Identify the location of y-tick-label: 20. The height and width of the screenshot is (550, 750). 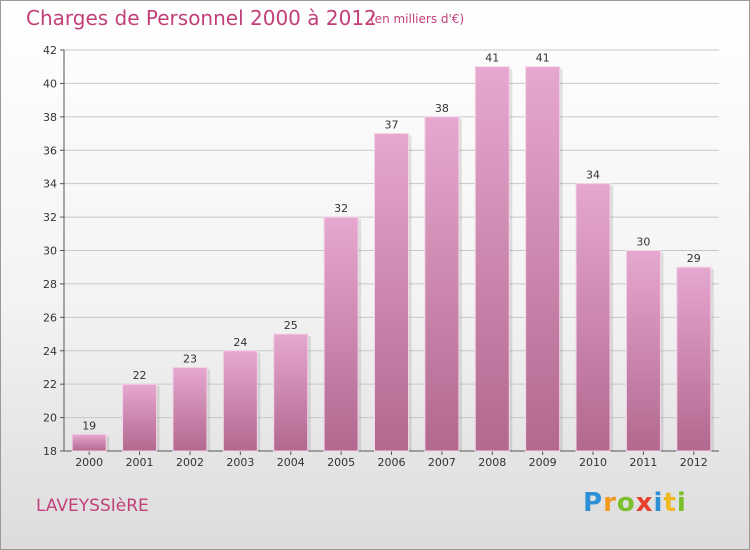
(50, 418).